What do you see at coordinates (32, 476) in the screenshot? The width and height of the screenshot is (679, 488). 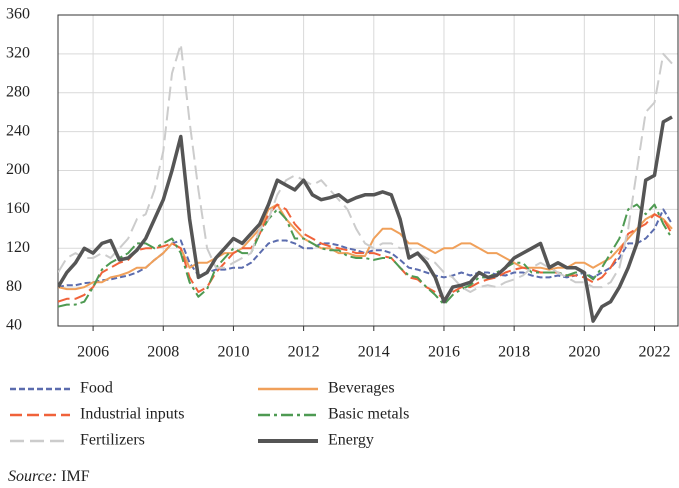 I see `source-label: Source:` at bounding box center [32, 476].